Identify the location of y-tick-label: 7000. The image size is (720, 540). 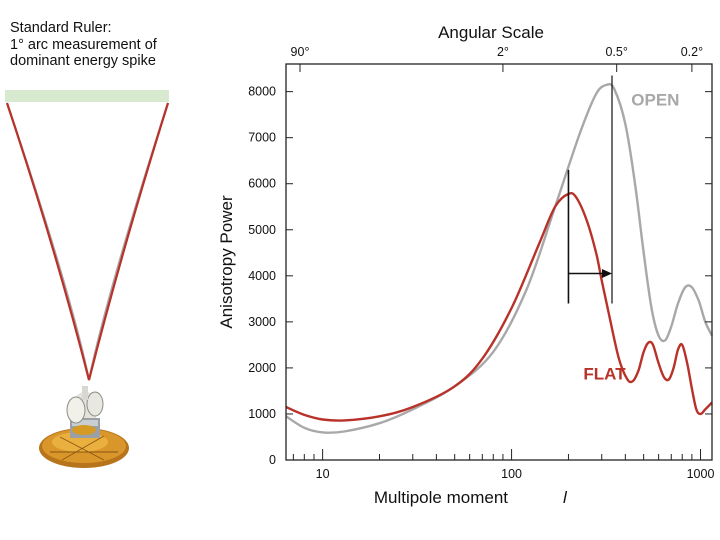
(262, 138).